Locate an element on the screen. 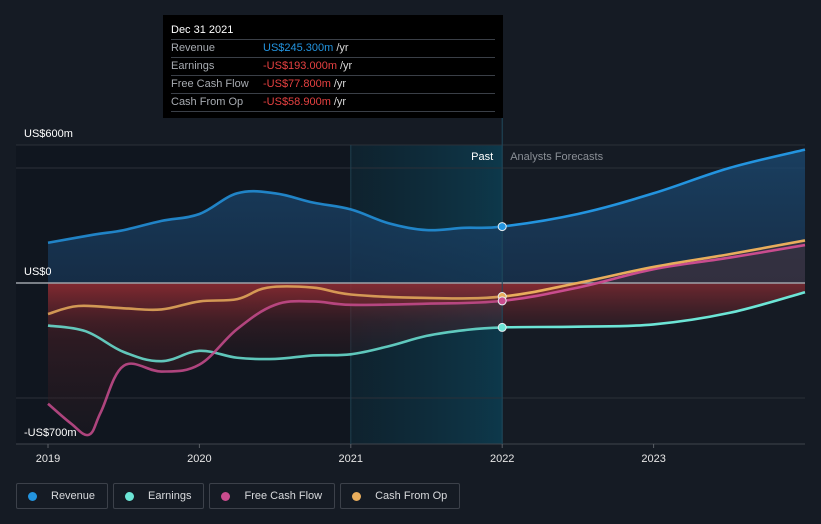 This screenshot has height=524, width=821. legend-item-earnings: Earnings is located at coordinates (159, 496).